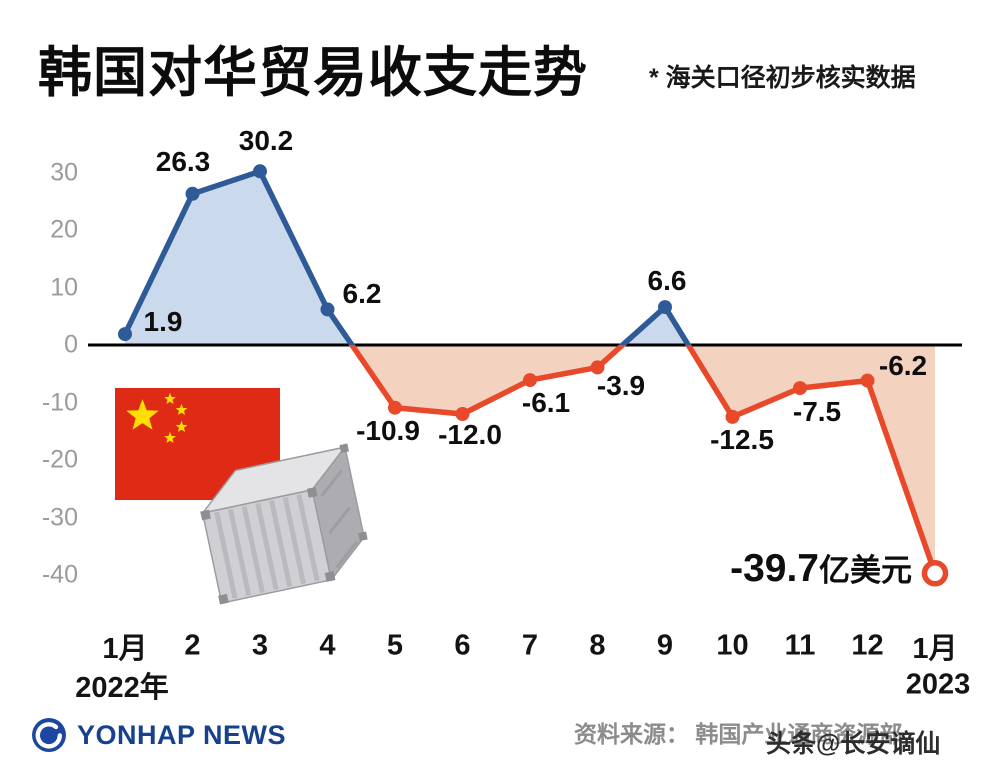  What do you see at coordinates (59, 402) in the screenshot?
I see `y-axis-tick-label: -10` at bounding box center [59, 402].